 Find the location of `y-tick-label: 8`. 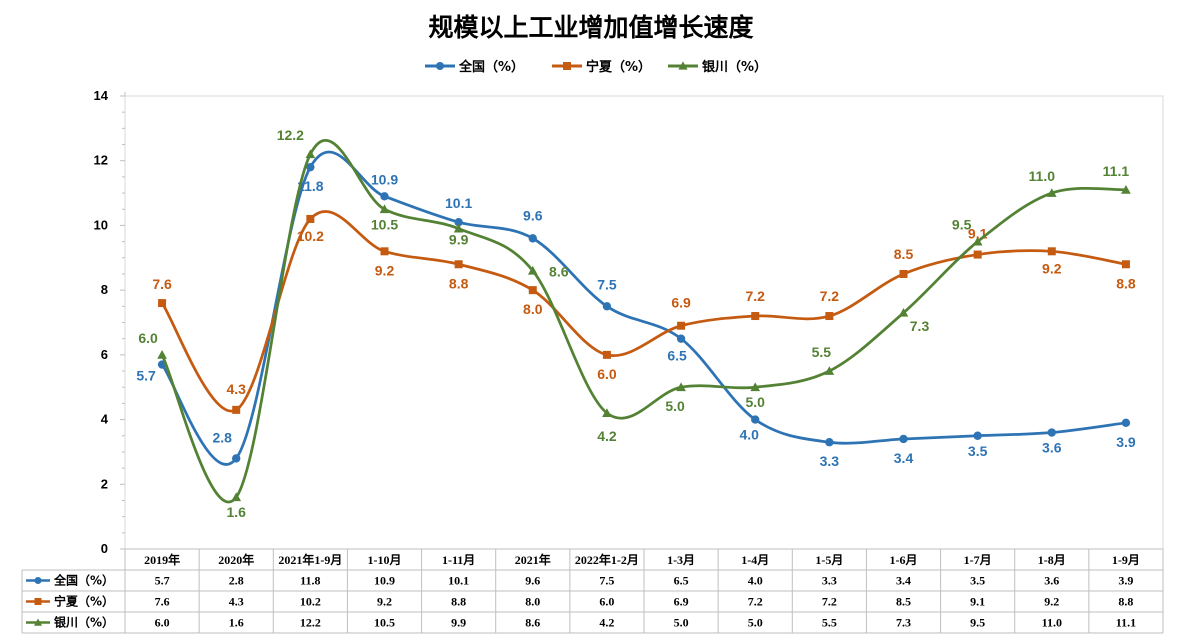

y-tick-label: 8 is located at coordinates (104, 289).